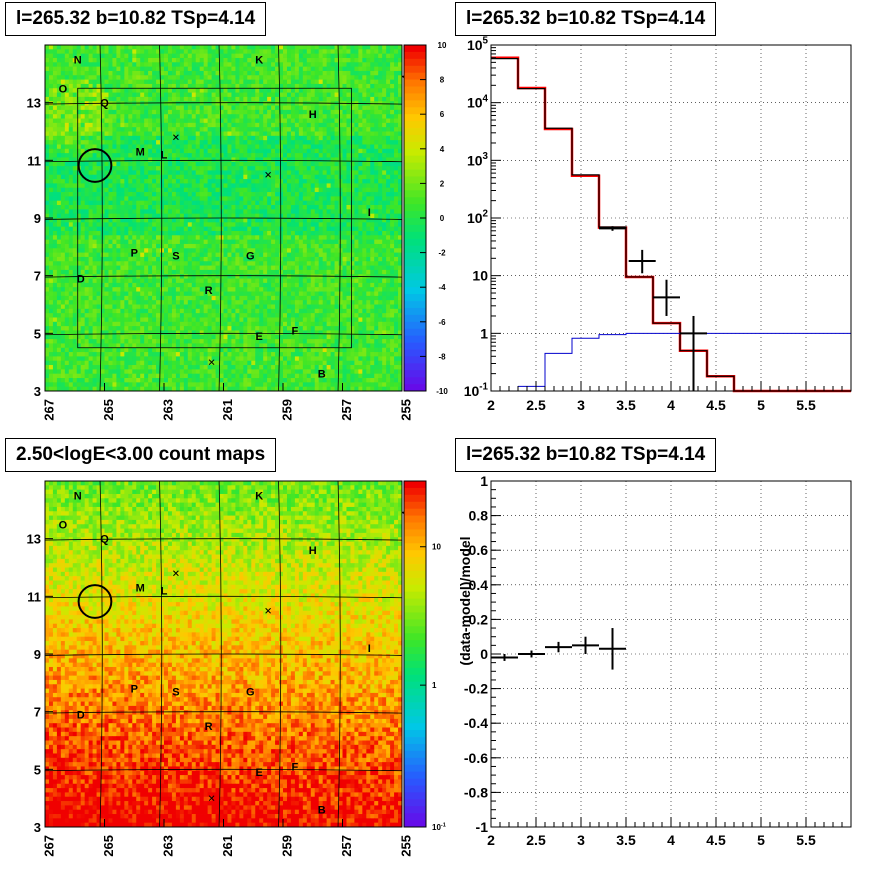  Describe the element at coordinates (478, 217) in the screenshot. I see `y-tick-label: 10²` at that location.